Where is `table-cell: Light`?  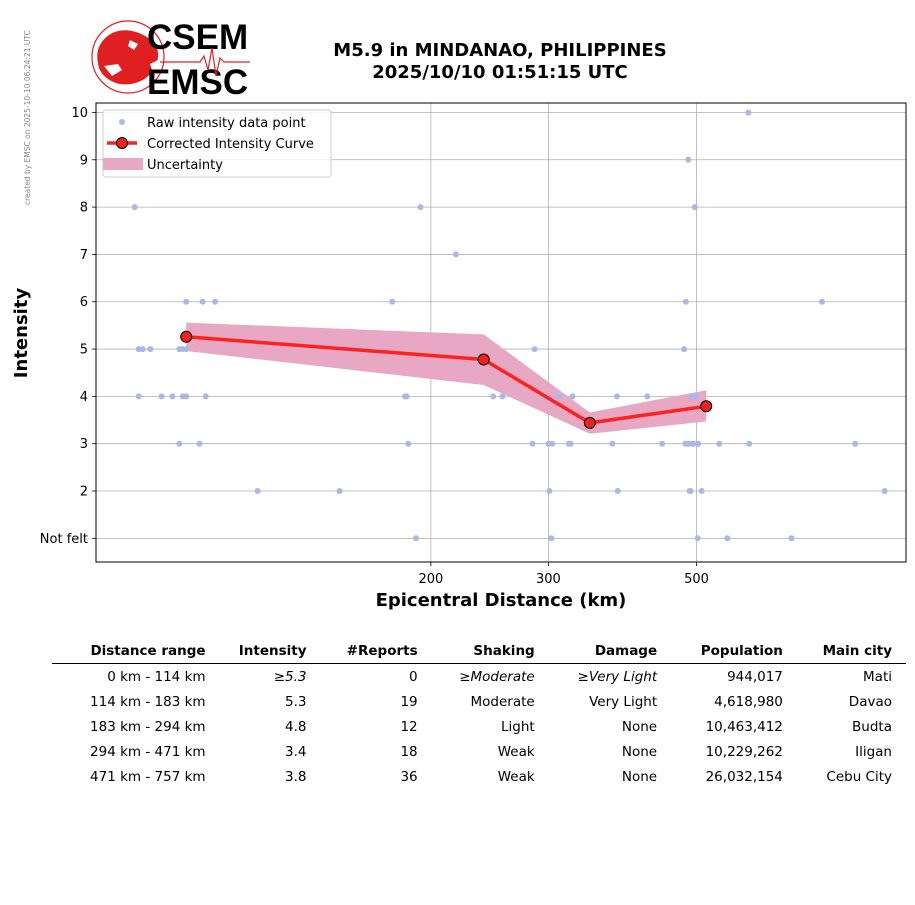
table-cell: Light is located at coordinates (518, 727).